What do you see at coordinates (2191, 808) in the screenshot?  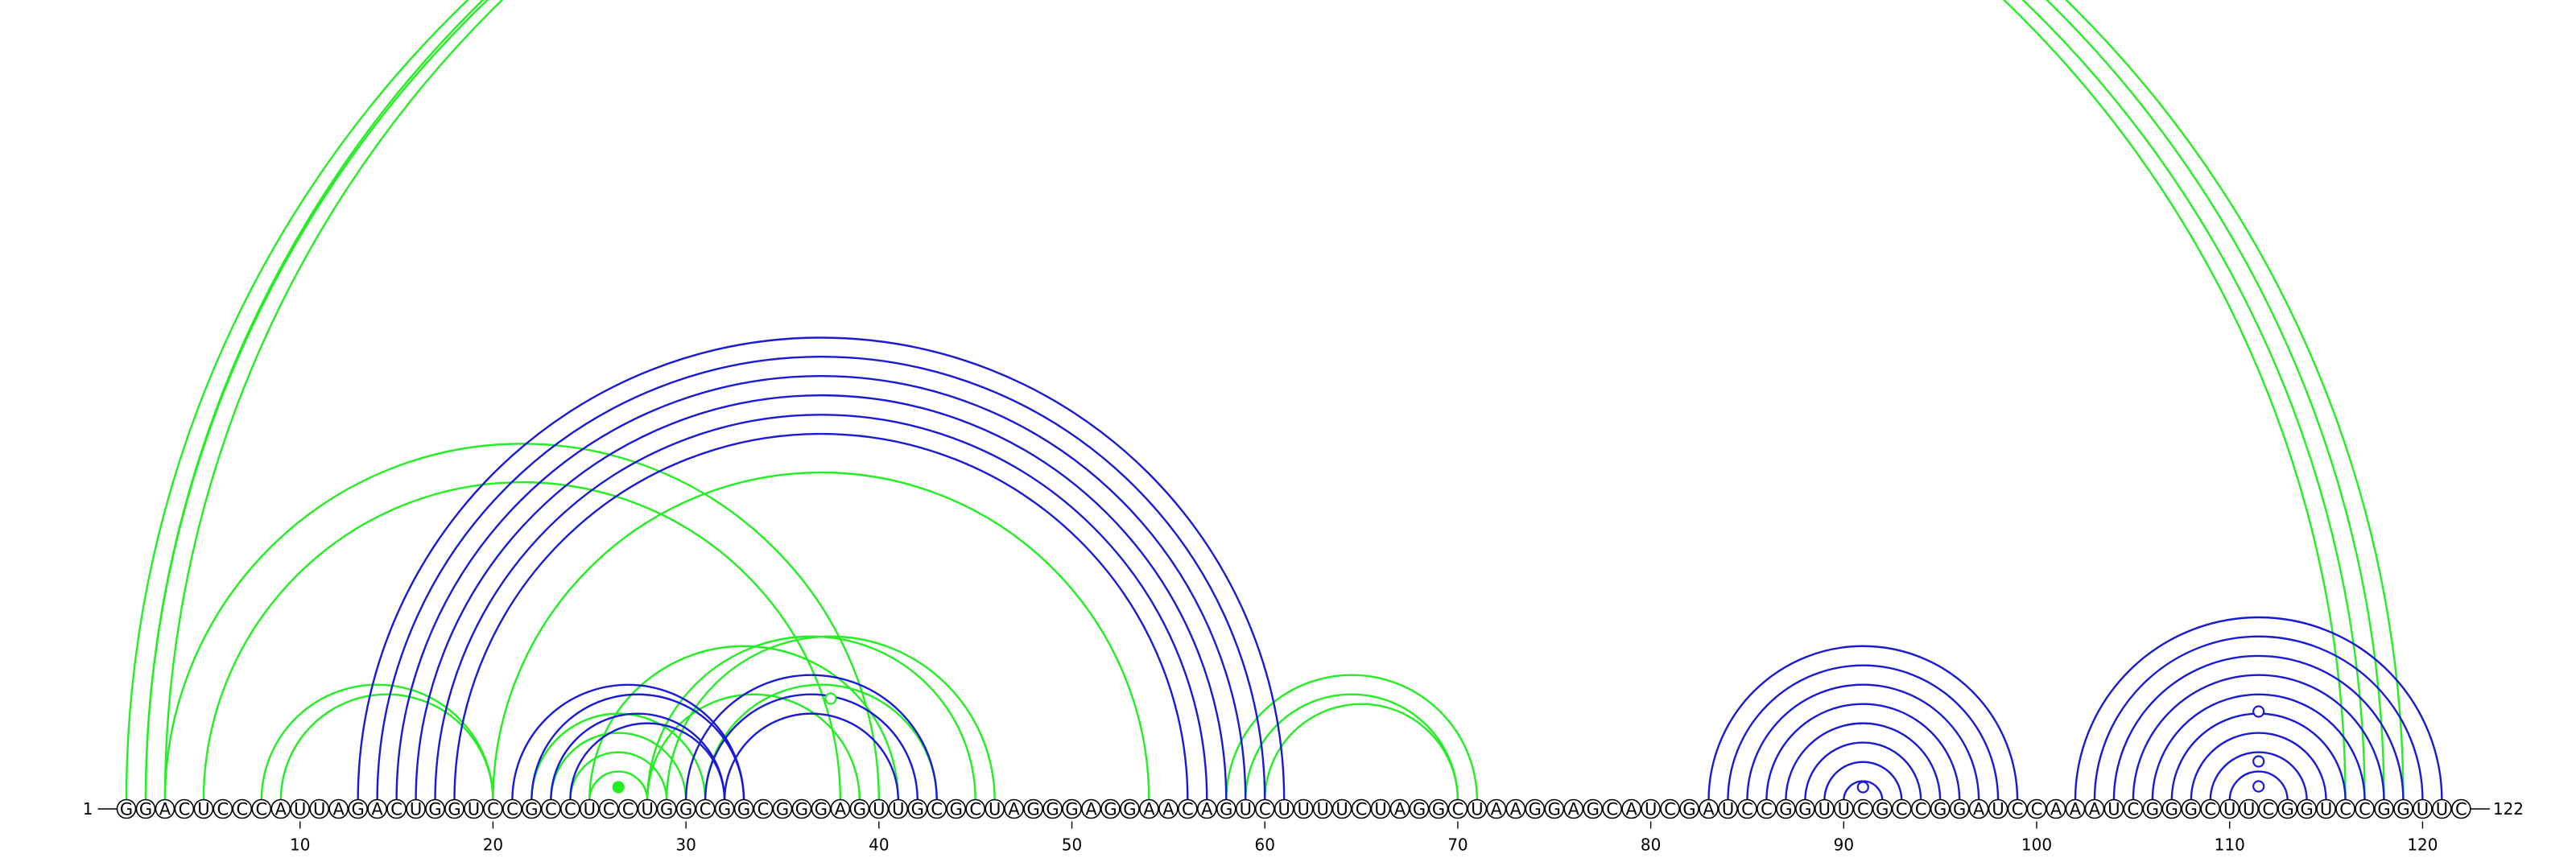 I see `nucleotide-108: G` at bounding box center [2191, 808].